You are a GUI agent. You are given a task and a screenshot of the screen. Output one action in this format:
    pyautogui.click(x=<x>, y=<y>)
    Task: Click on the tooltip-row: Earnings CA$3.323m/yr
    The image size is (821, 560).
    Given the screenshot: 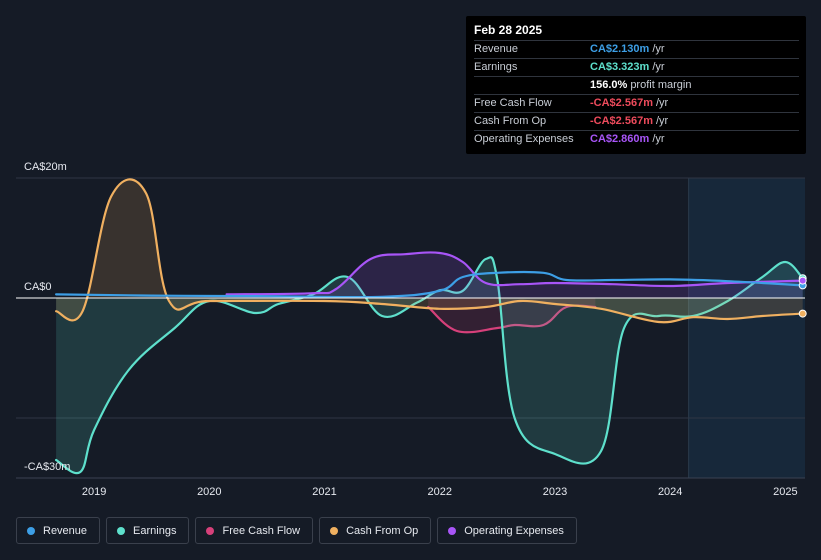 What is the action you would take?
    pyautogui.click(x=636, y=67)
    